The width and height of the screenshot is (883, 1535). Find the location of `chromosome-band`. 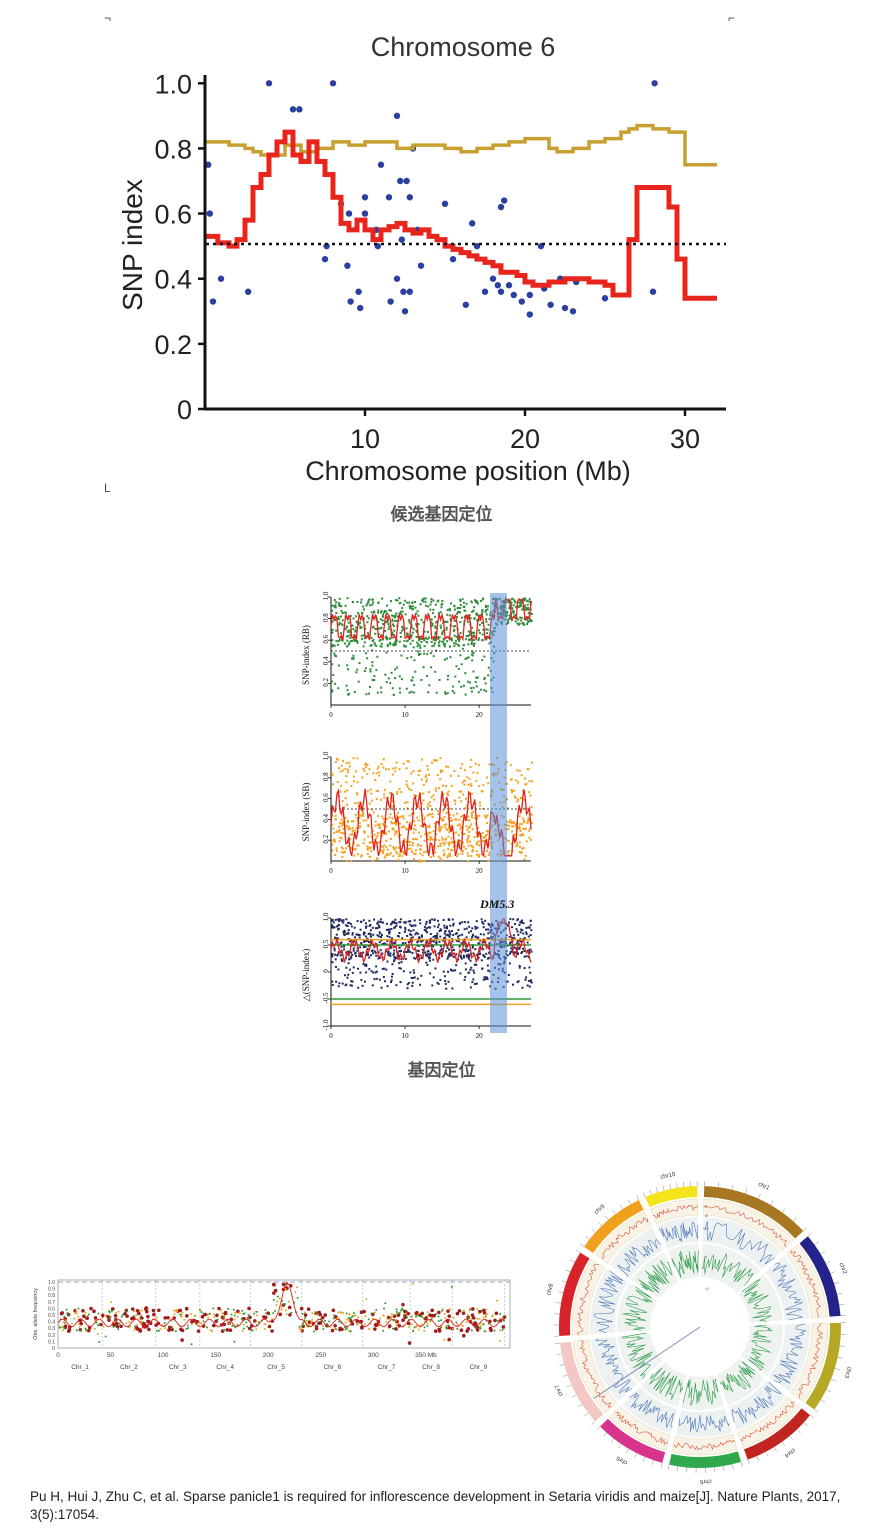

chromosome-band is located at coordinates (705, 1459).